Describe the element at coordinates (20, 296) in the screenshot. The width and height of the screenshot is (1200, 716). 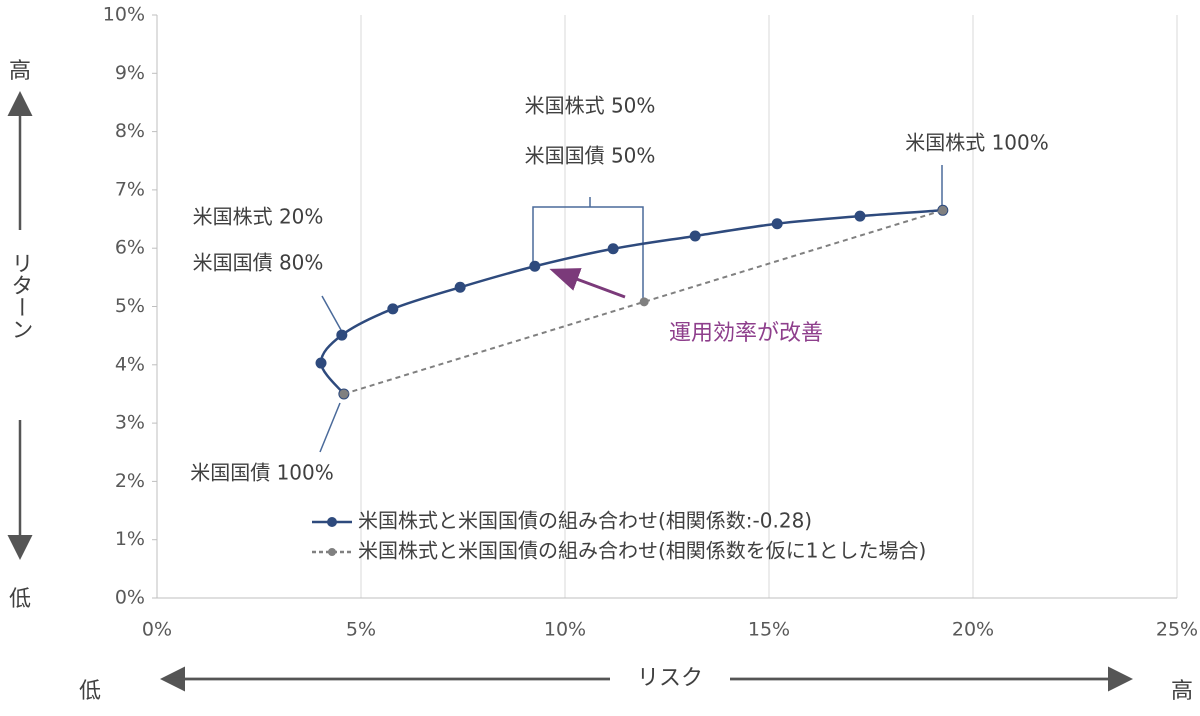
I see `y-axis-label: リターン` at that location.